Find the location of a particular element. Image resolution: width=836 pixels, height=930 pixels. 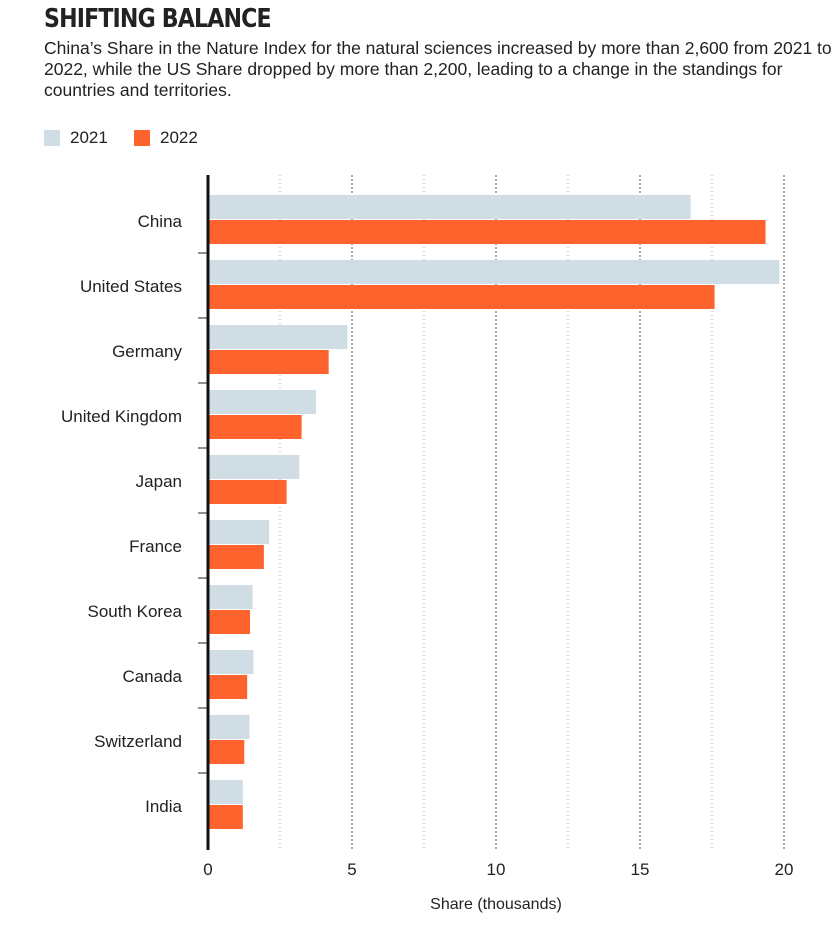

bar-2021-united-kingdom is located at coordinates (262, 402).